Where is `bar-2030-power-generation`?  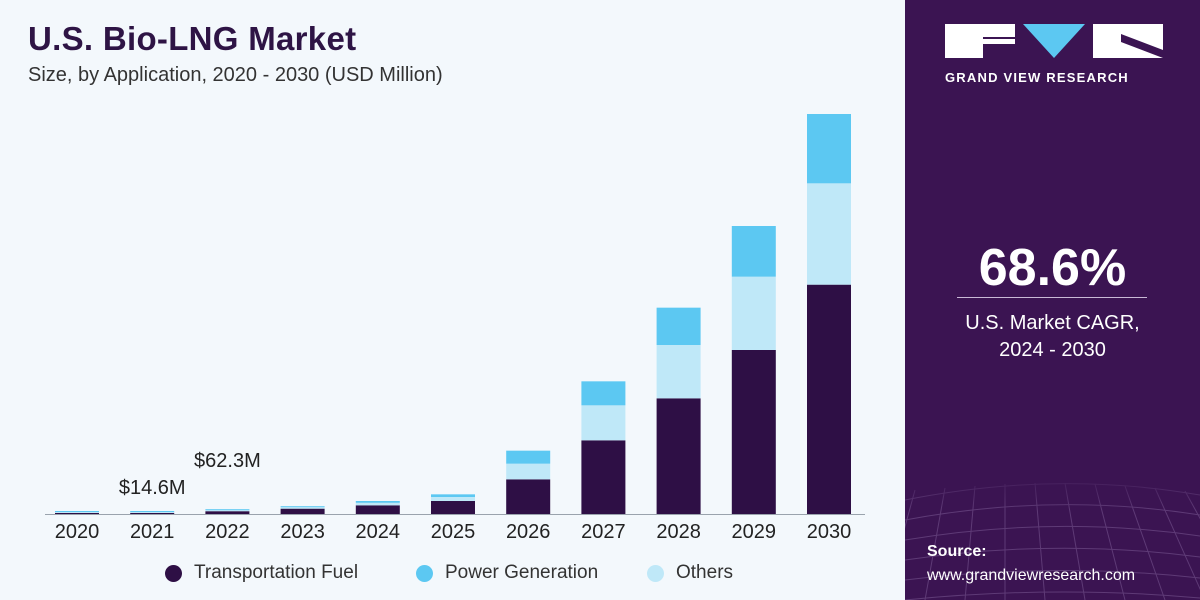
bar-2030-power-generation is located at coordinates (829, 149).